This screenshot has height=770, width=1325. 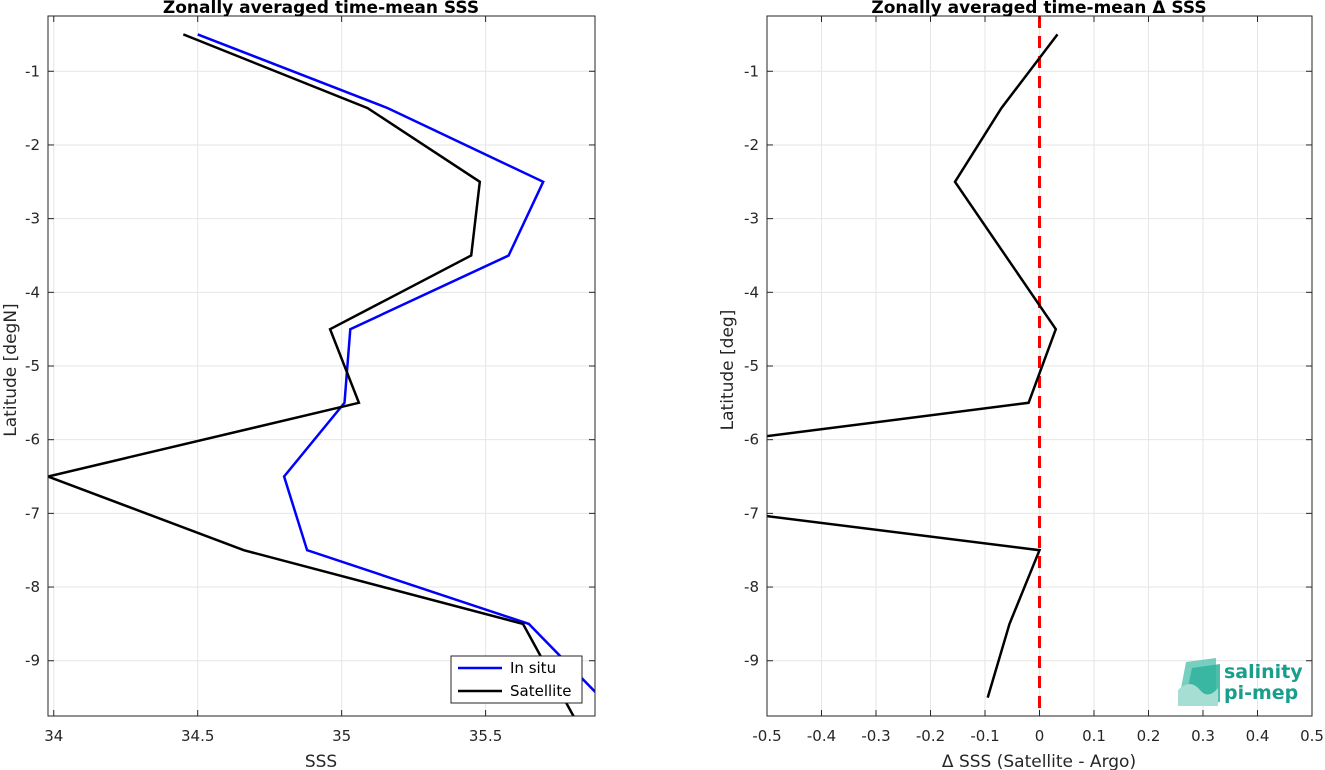 I want to click on x-tick-label: -0.2, so click(x=930, y=736).